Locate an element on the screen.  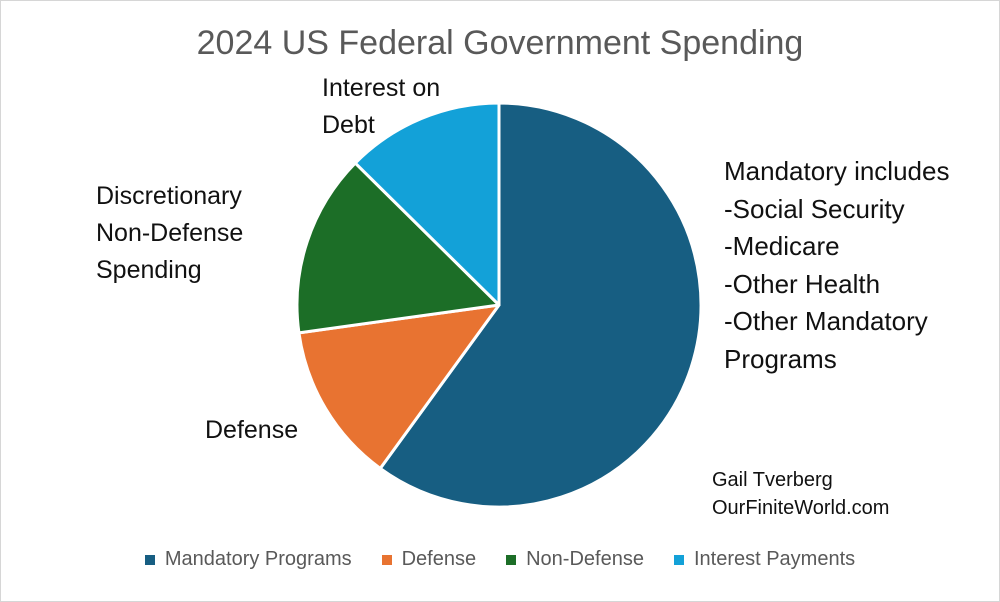
mandatory-note-line-1: Mandatory includes is located at coordinates (837, 171).